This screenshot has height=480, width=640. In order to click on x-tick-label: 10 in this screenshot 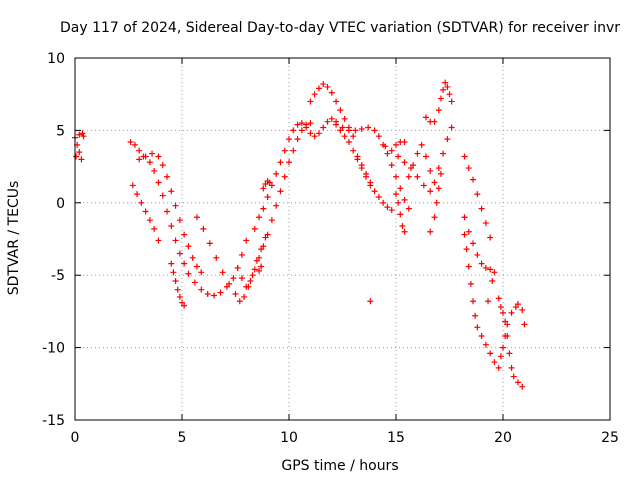, I will do `click(289, 438)`.